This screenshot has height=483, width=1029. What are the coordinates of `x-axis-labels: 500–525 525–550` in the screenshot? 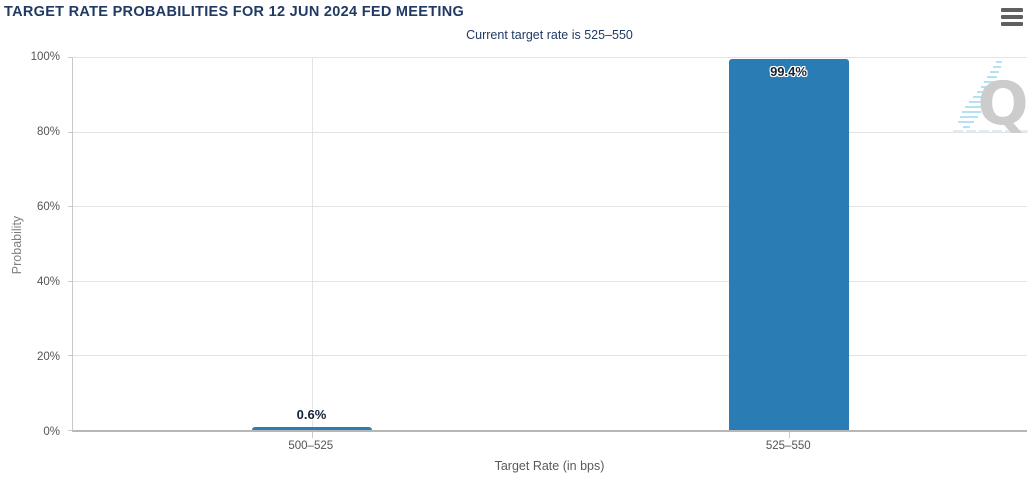 It's located at (549, 448).